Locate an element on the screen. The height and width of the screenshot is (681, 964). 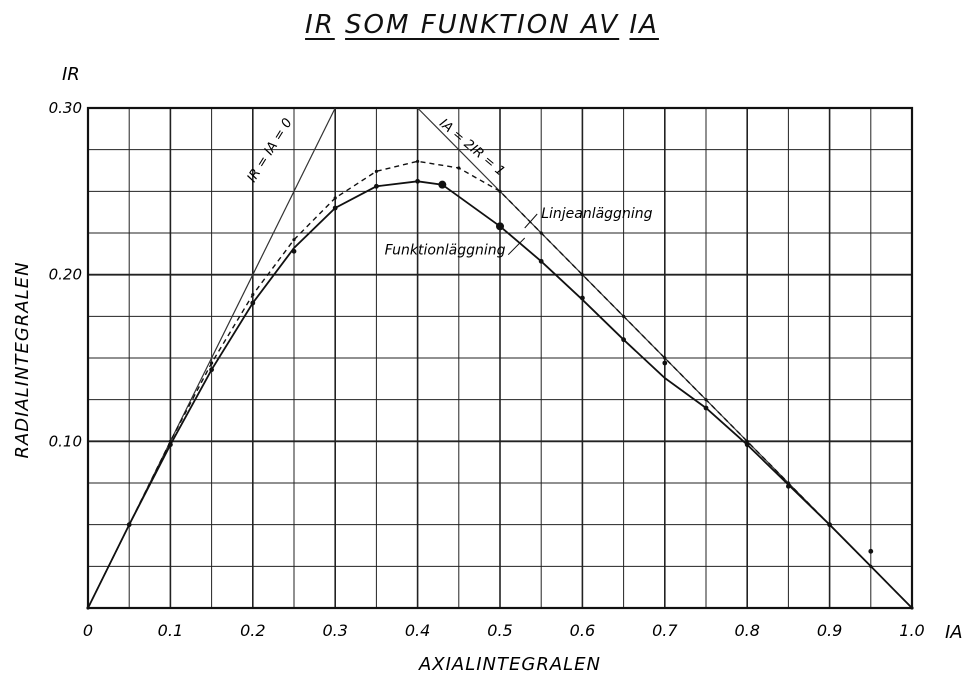
x-axis-label: AXIALINTEGRALEN is located at coordinates (509, 664).